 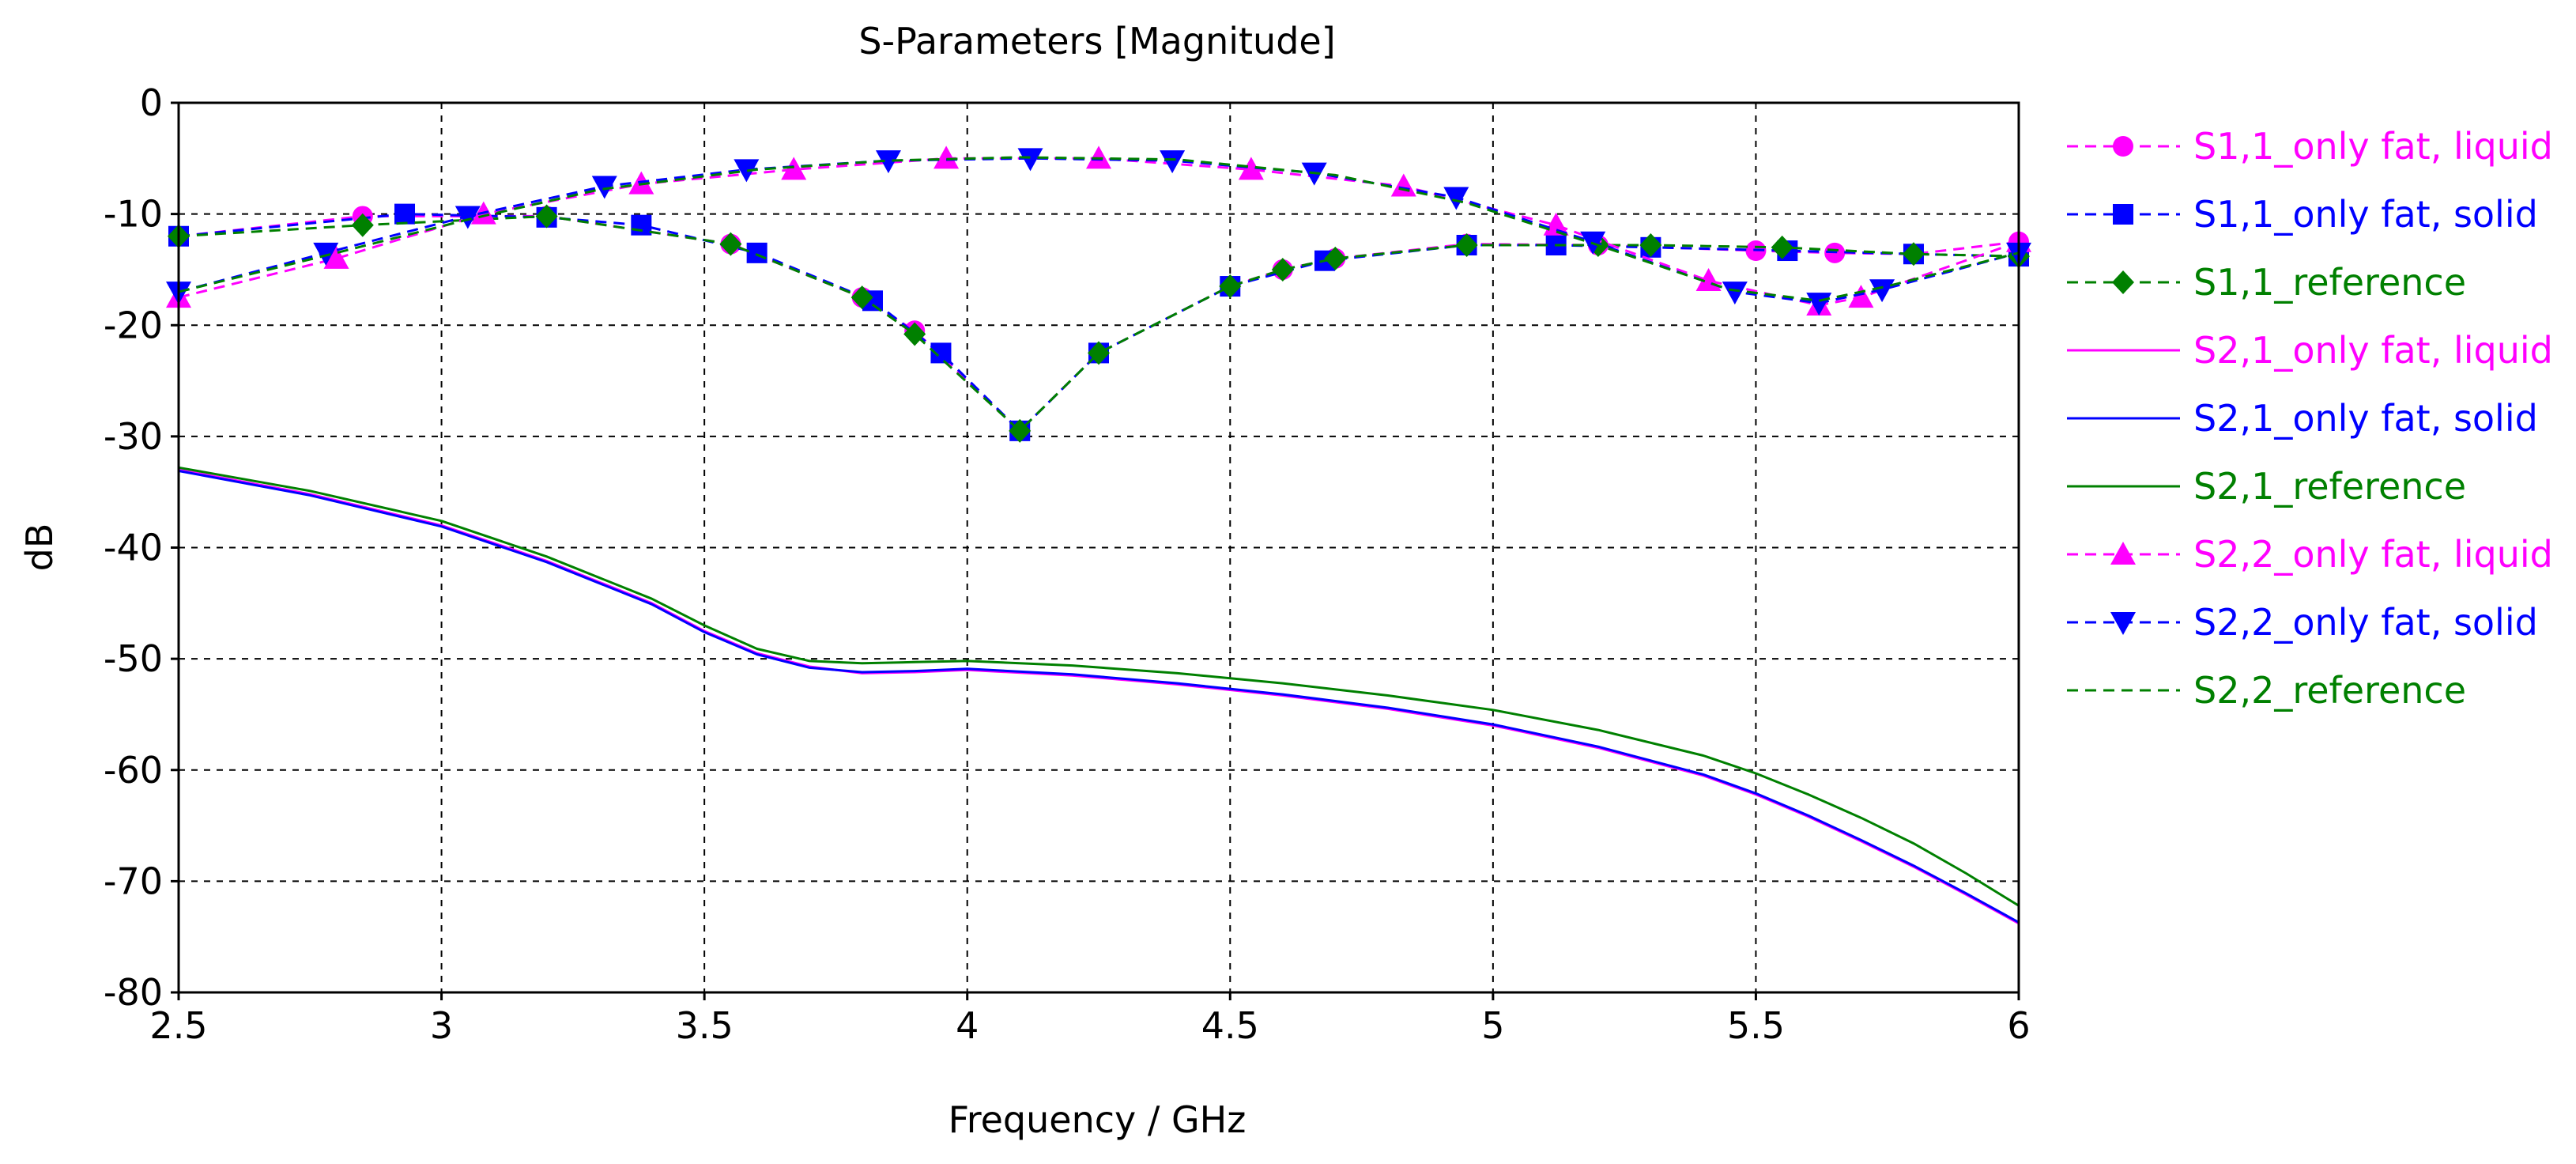 I want to click on legend-item: S2,2_only fat, liquid, so click(x=2310, y=554).